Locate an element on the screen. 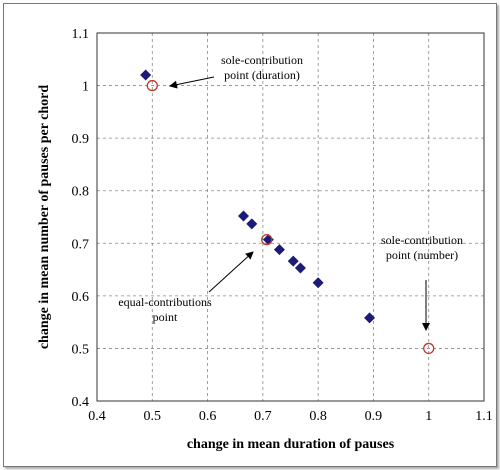 The width and height of the screenshot is (500, 470). x-tick-label: 1.1 is located at coordinates (484, 416).